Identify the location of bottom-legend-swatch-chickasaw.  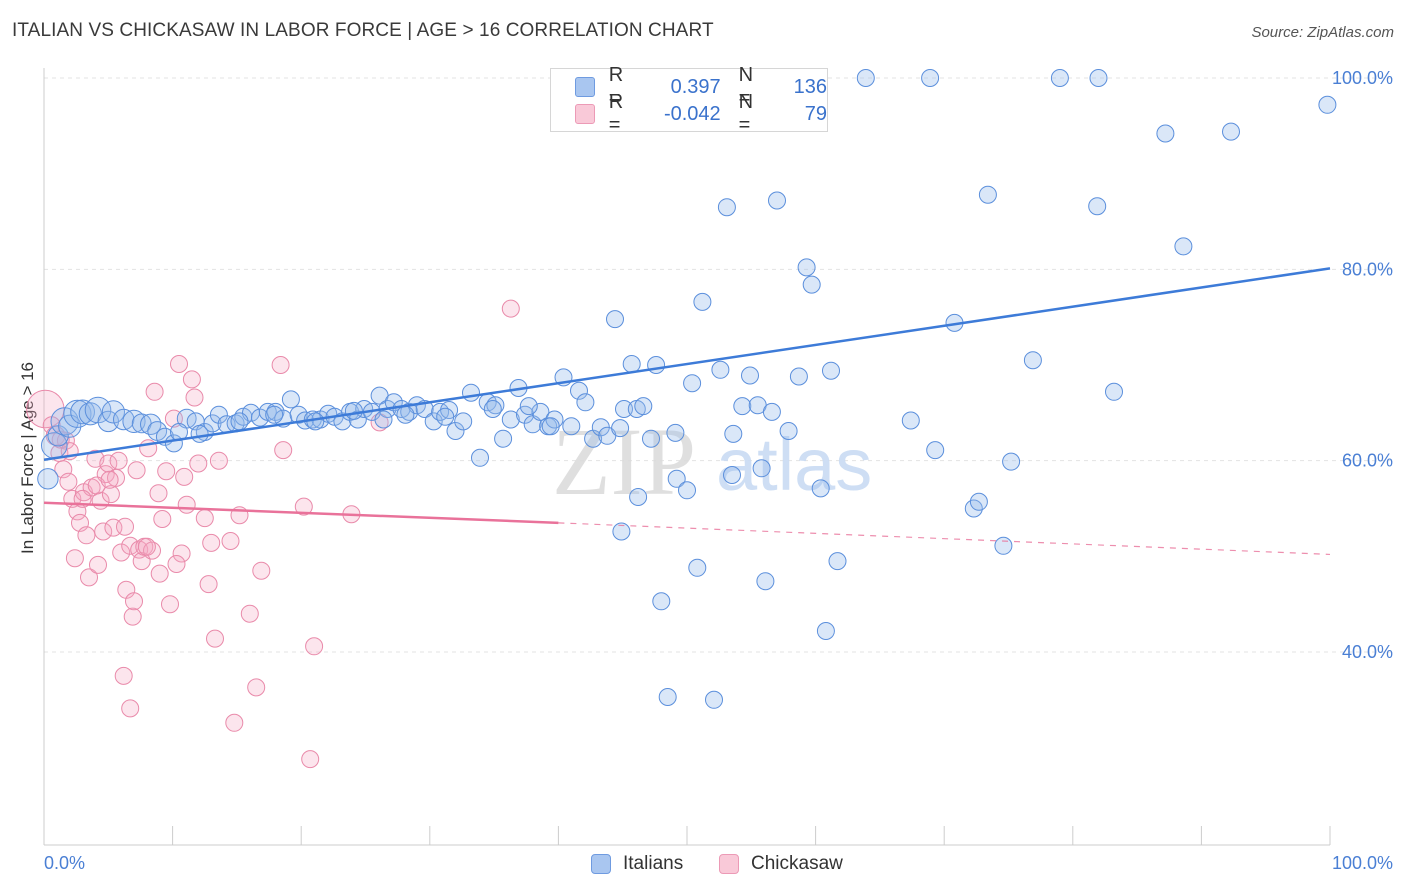
(729, 864).